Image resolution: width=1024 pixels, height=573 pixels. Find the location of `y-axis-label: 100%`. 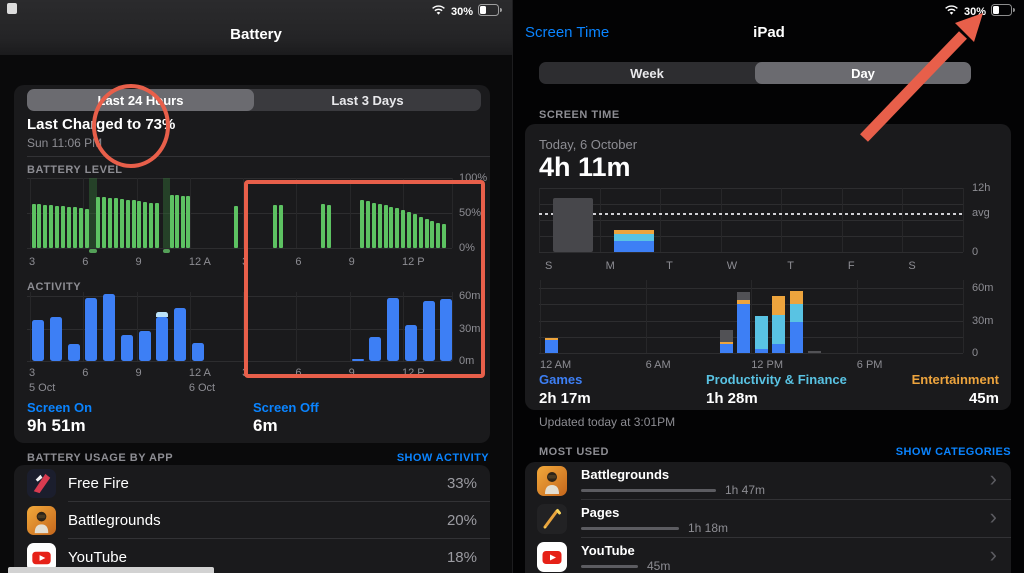

y-axis-label: 100% is located at coordinates (473, 178).